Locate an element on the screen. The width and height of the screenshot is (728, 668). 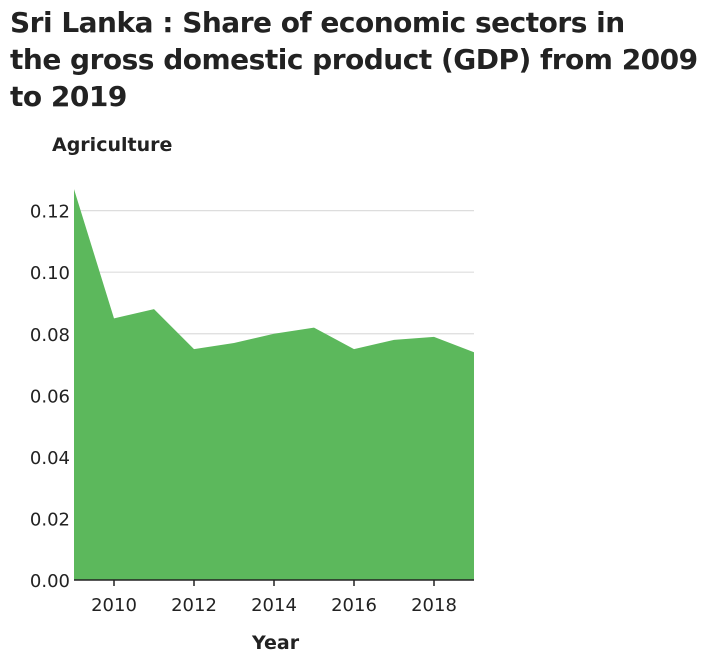
x-tick-label-2010: 2010 is located at coordinates (114, 605).